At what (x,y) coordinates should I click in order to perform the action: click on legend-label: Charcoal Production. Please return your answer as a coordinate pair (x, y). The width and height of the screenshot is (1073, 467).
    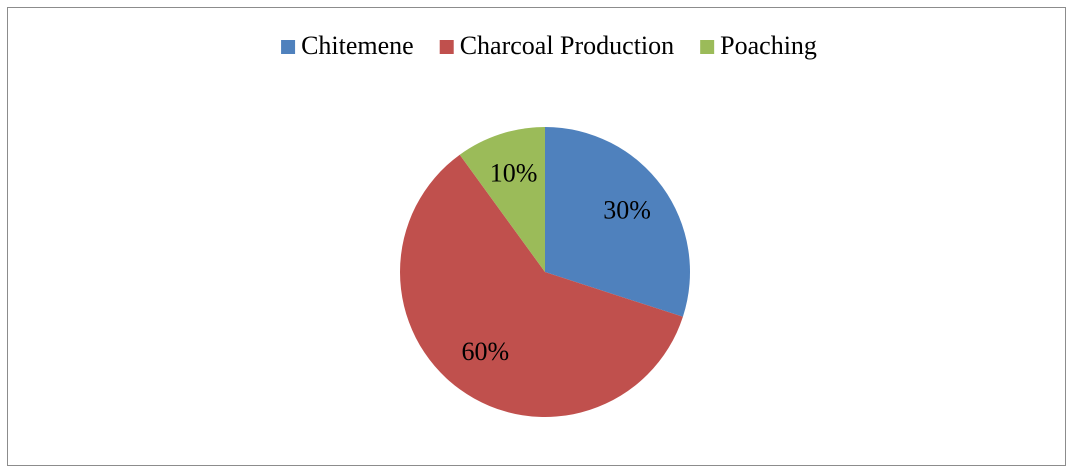
    Looking at the image, I should click on (567, 45).